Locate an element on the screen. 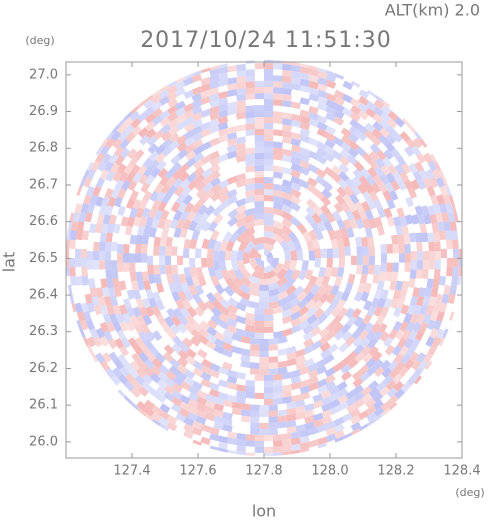 This screenshot has width=491, height=521. y-tick-label: 26.7 is located at coordinates (43, 184).